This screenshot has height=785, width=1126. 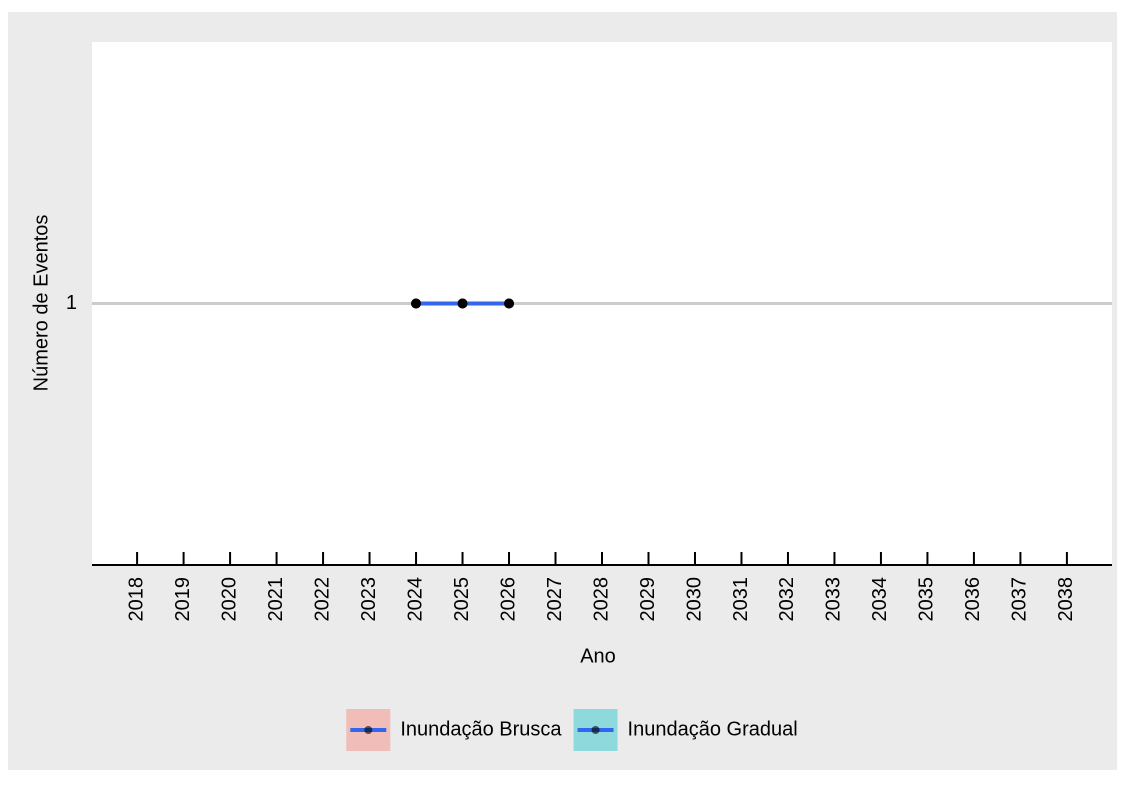 What do you see at coordinates (927, 599) in the screenshot?
I see `x-tick-label: 2035` at bounding box center [927, 599].